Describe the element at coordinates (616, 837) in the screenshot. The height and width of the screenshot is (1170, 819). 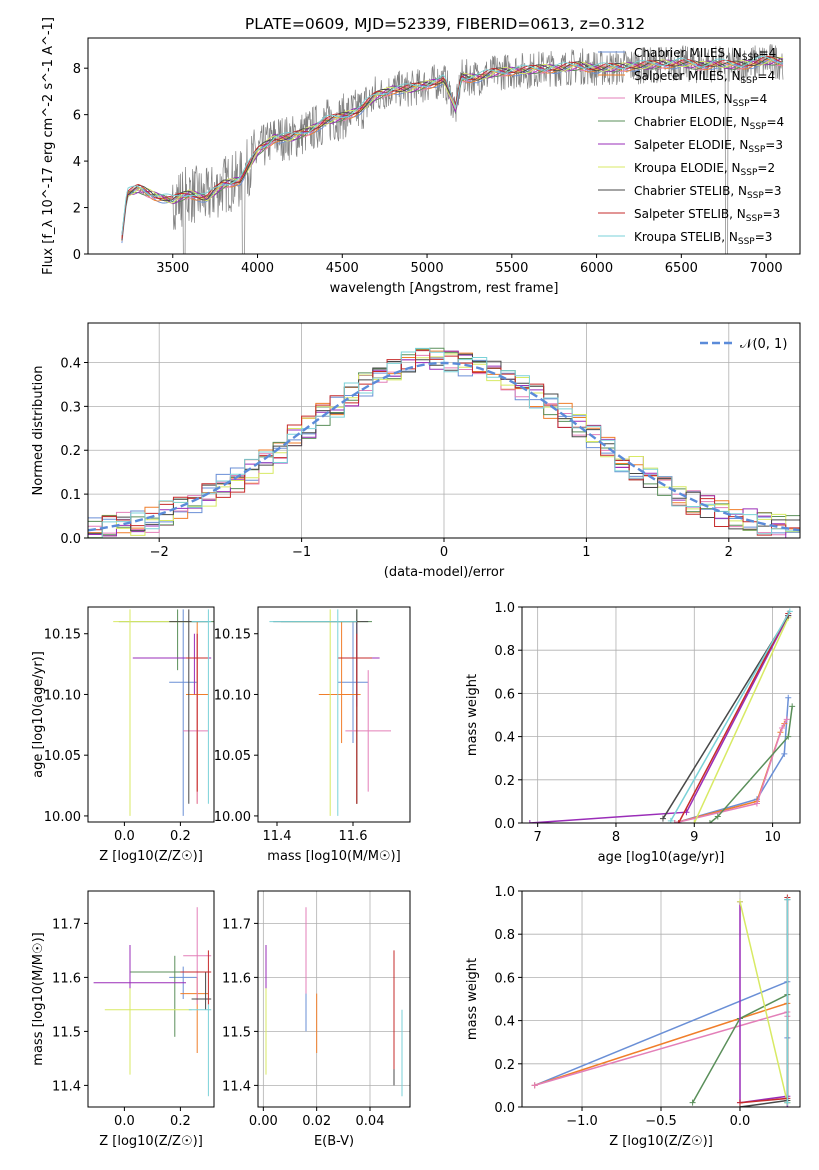
I see `x-tick-label: 8` at that location.